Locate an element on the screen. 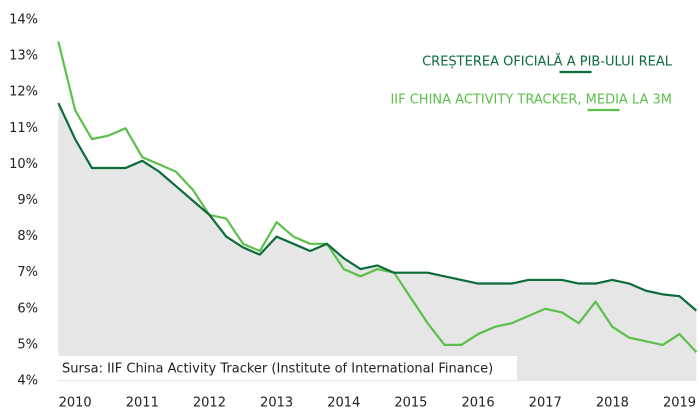 This screenshot has height=414, width=699. source-box is located at coordinates (287, 368).